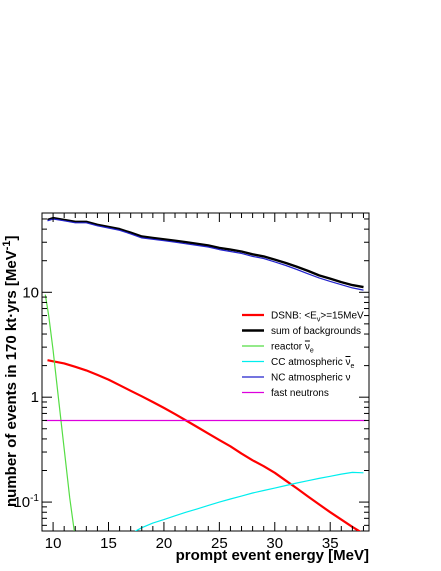  Describe the element at coordinates (11, 237) in the screenshot. I see `y-axis-title-close: ]` at that location.